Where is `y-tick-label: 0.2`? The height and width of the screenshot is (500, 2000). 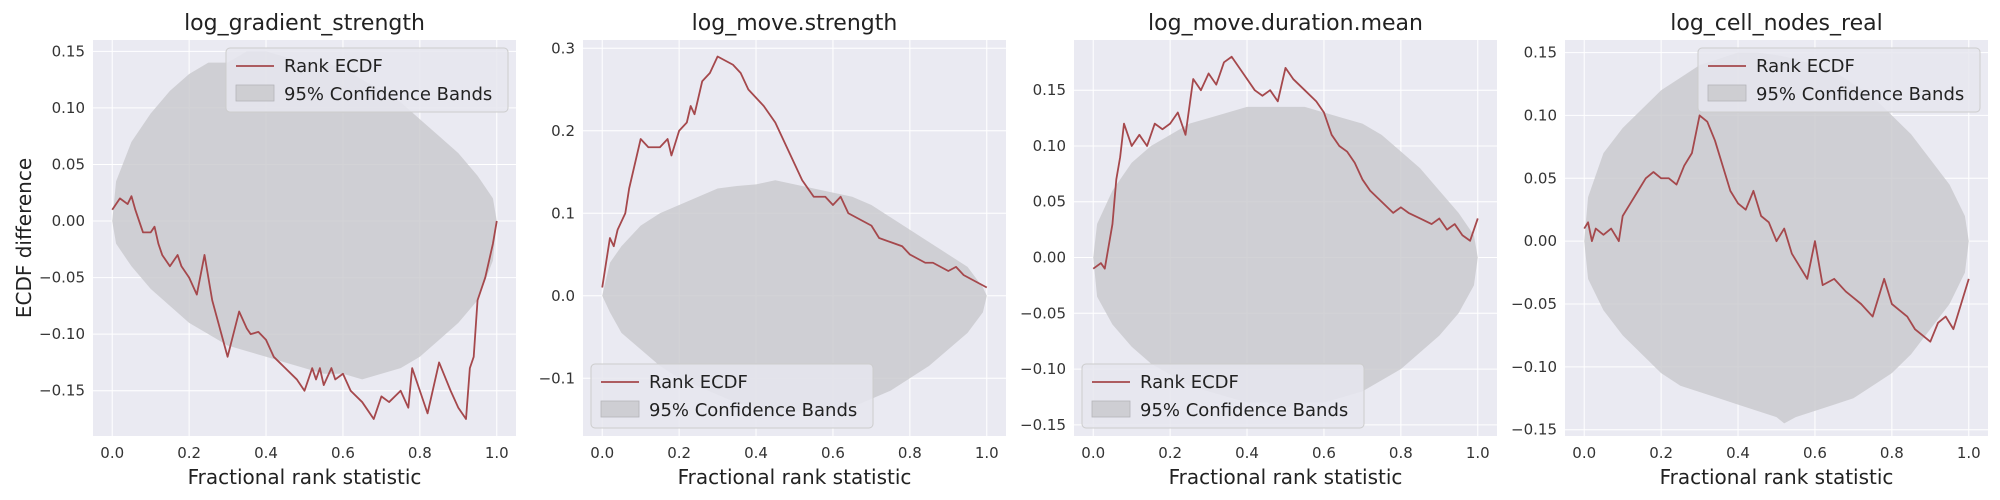
y-tick-label: 0.2 is located at coordinates (563, 131).